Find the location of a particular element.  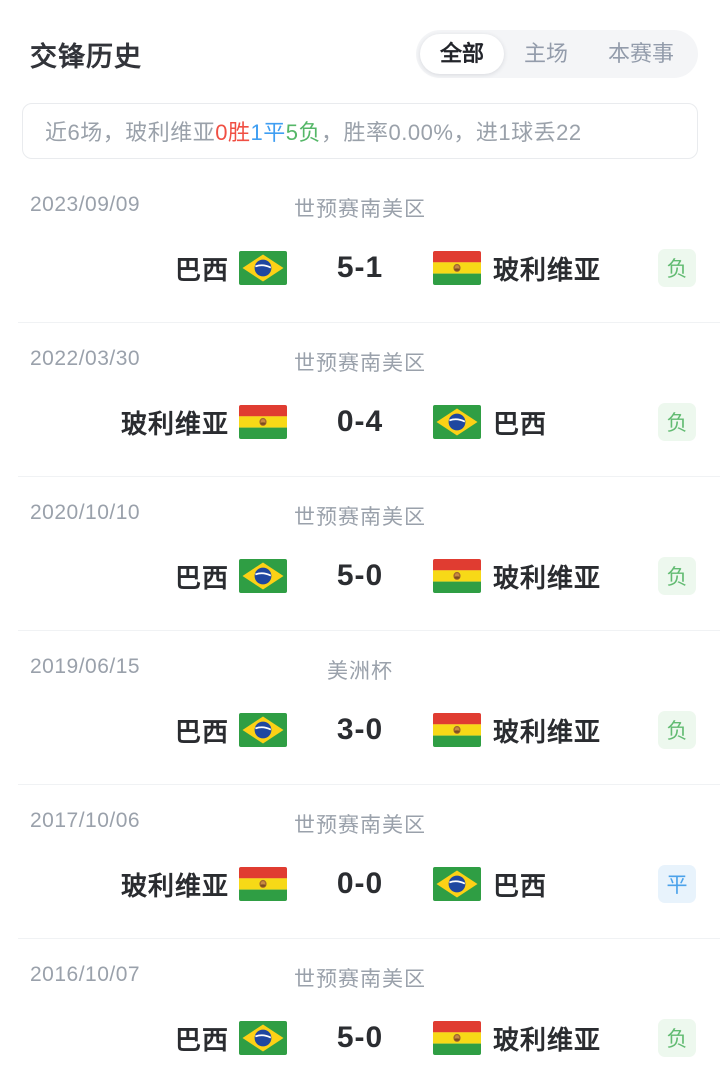

match-meta-row: 2016/10/07 世预赛南美区 is located at coordinates (360, 977).